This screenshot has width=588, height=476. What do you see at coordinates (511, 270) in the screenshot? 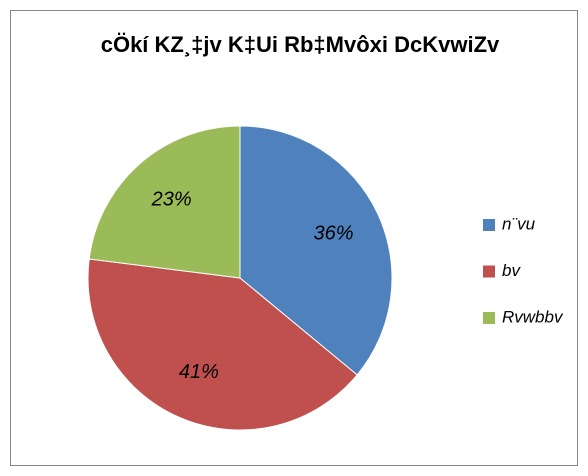
I see `legend-label: bv` at bounding box center [511, 270].